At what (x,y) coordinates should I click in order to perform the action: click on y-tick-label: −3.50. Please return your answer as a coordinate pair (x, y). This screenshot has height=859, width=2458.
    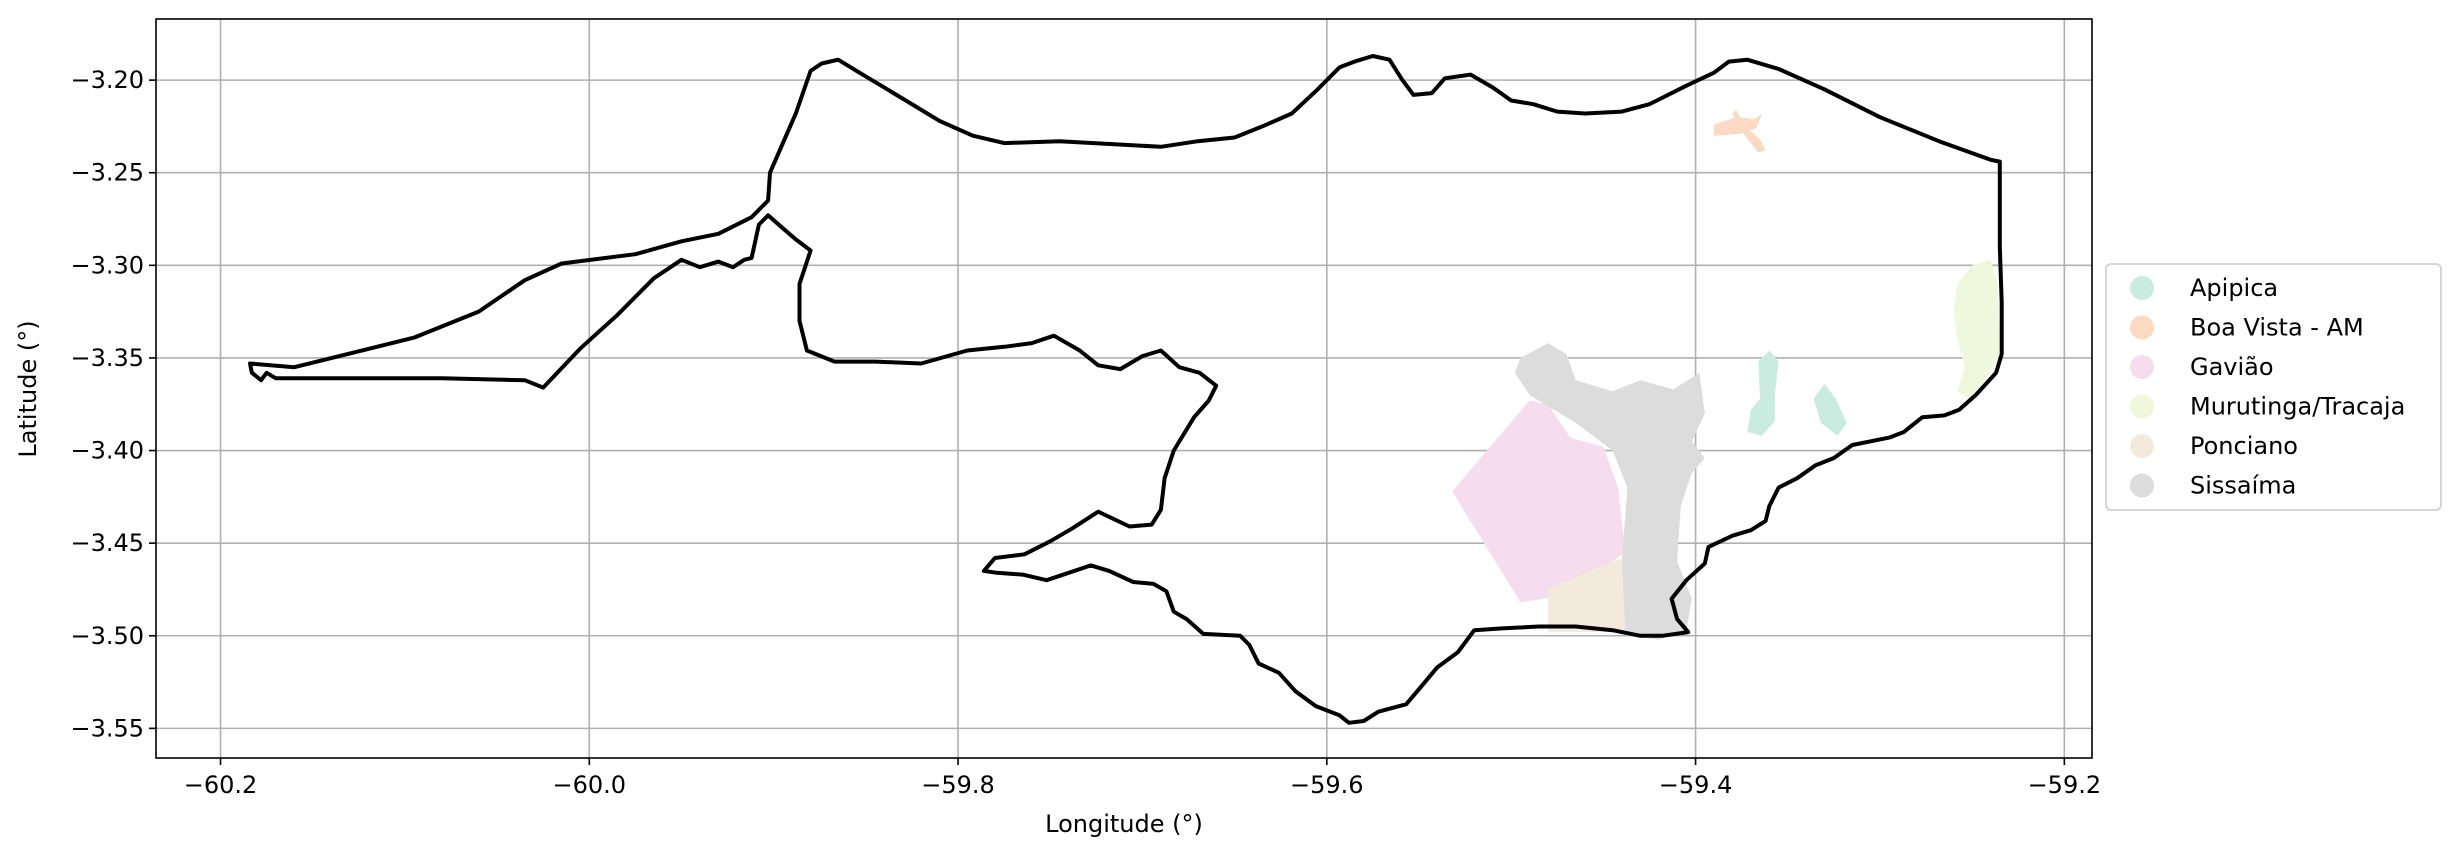
    Looking at the image, I should click on (107, 636).